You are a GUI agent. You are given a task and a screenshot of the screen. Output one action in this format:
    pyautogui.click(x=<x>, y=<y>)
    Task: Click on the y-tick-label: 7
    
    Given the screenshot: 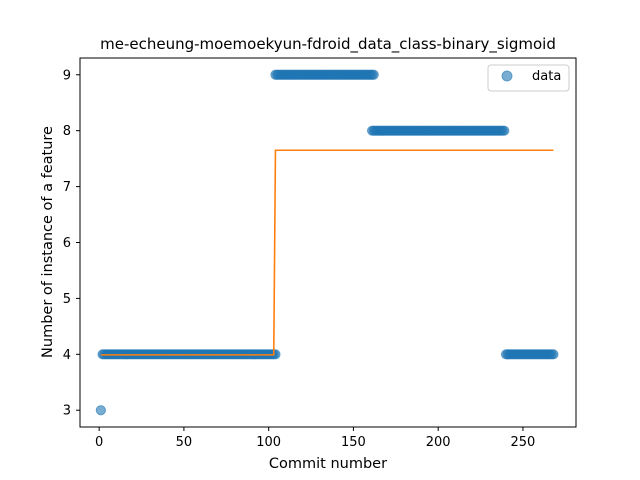 What is the action you would take?
    pyautogui.click(x=67, y=187)
    